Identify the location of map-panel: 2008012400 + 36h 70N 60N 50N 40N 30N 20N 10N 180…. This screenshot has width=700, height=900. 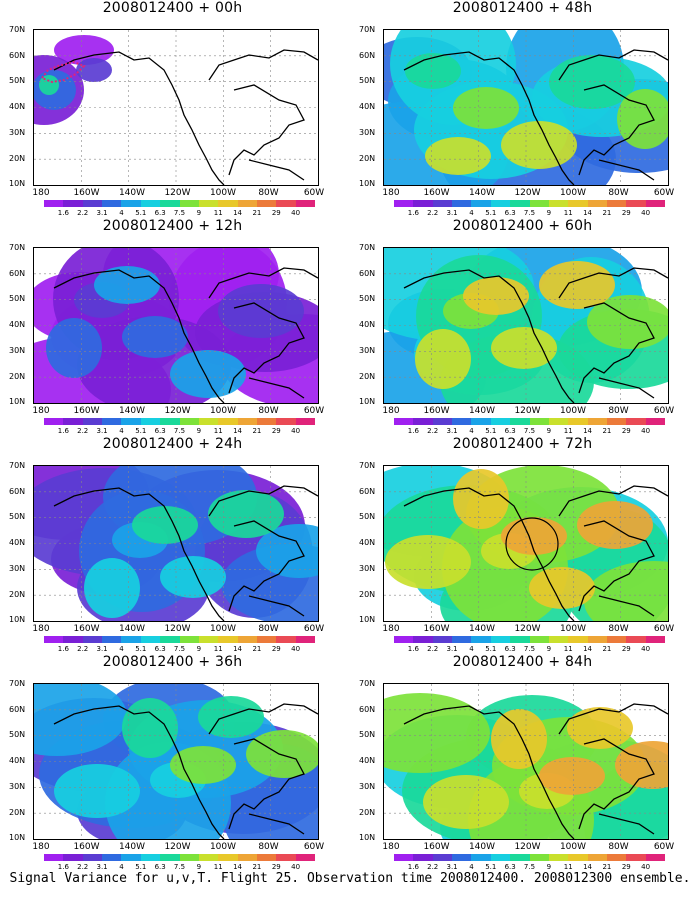
(172, 763).